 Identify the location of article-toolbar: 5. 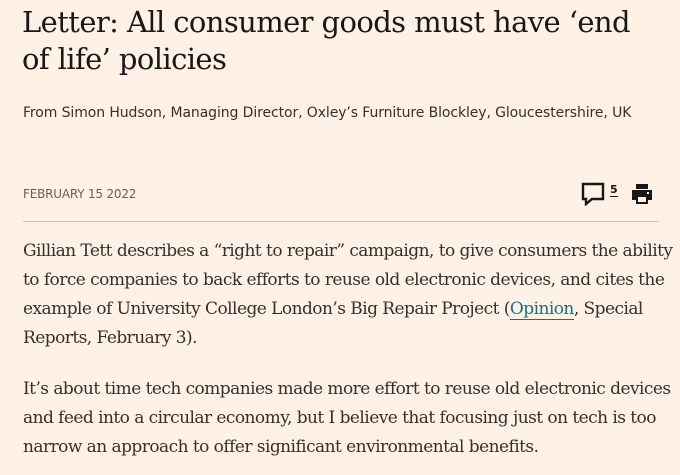
(617, 194).